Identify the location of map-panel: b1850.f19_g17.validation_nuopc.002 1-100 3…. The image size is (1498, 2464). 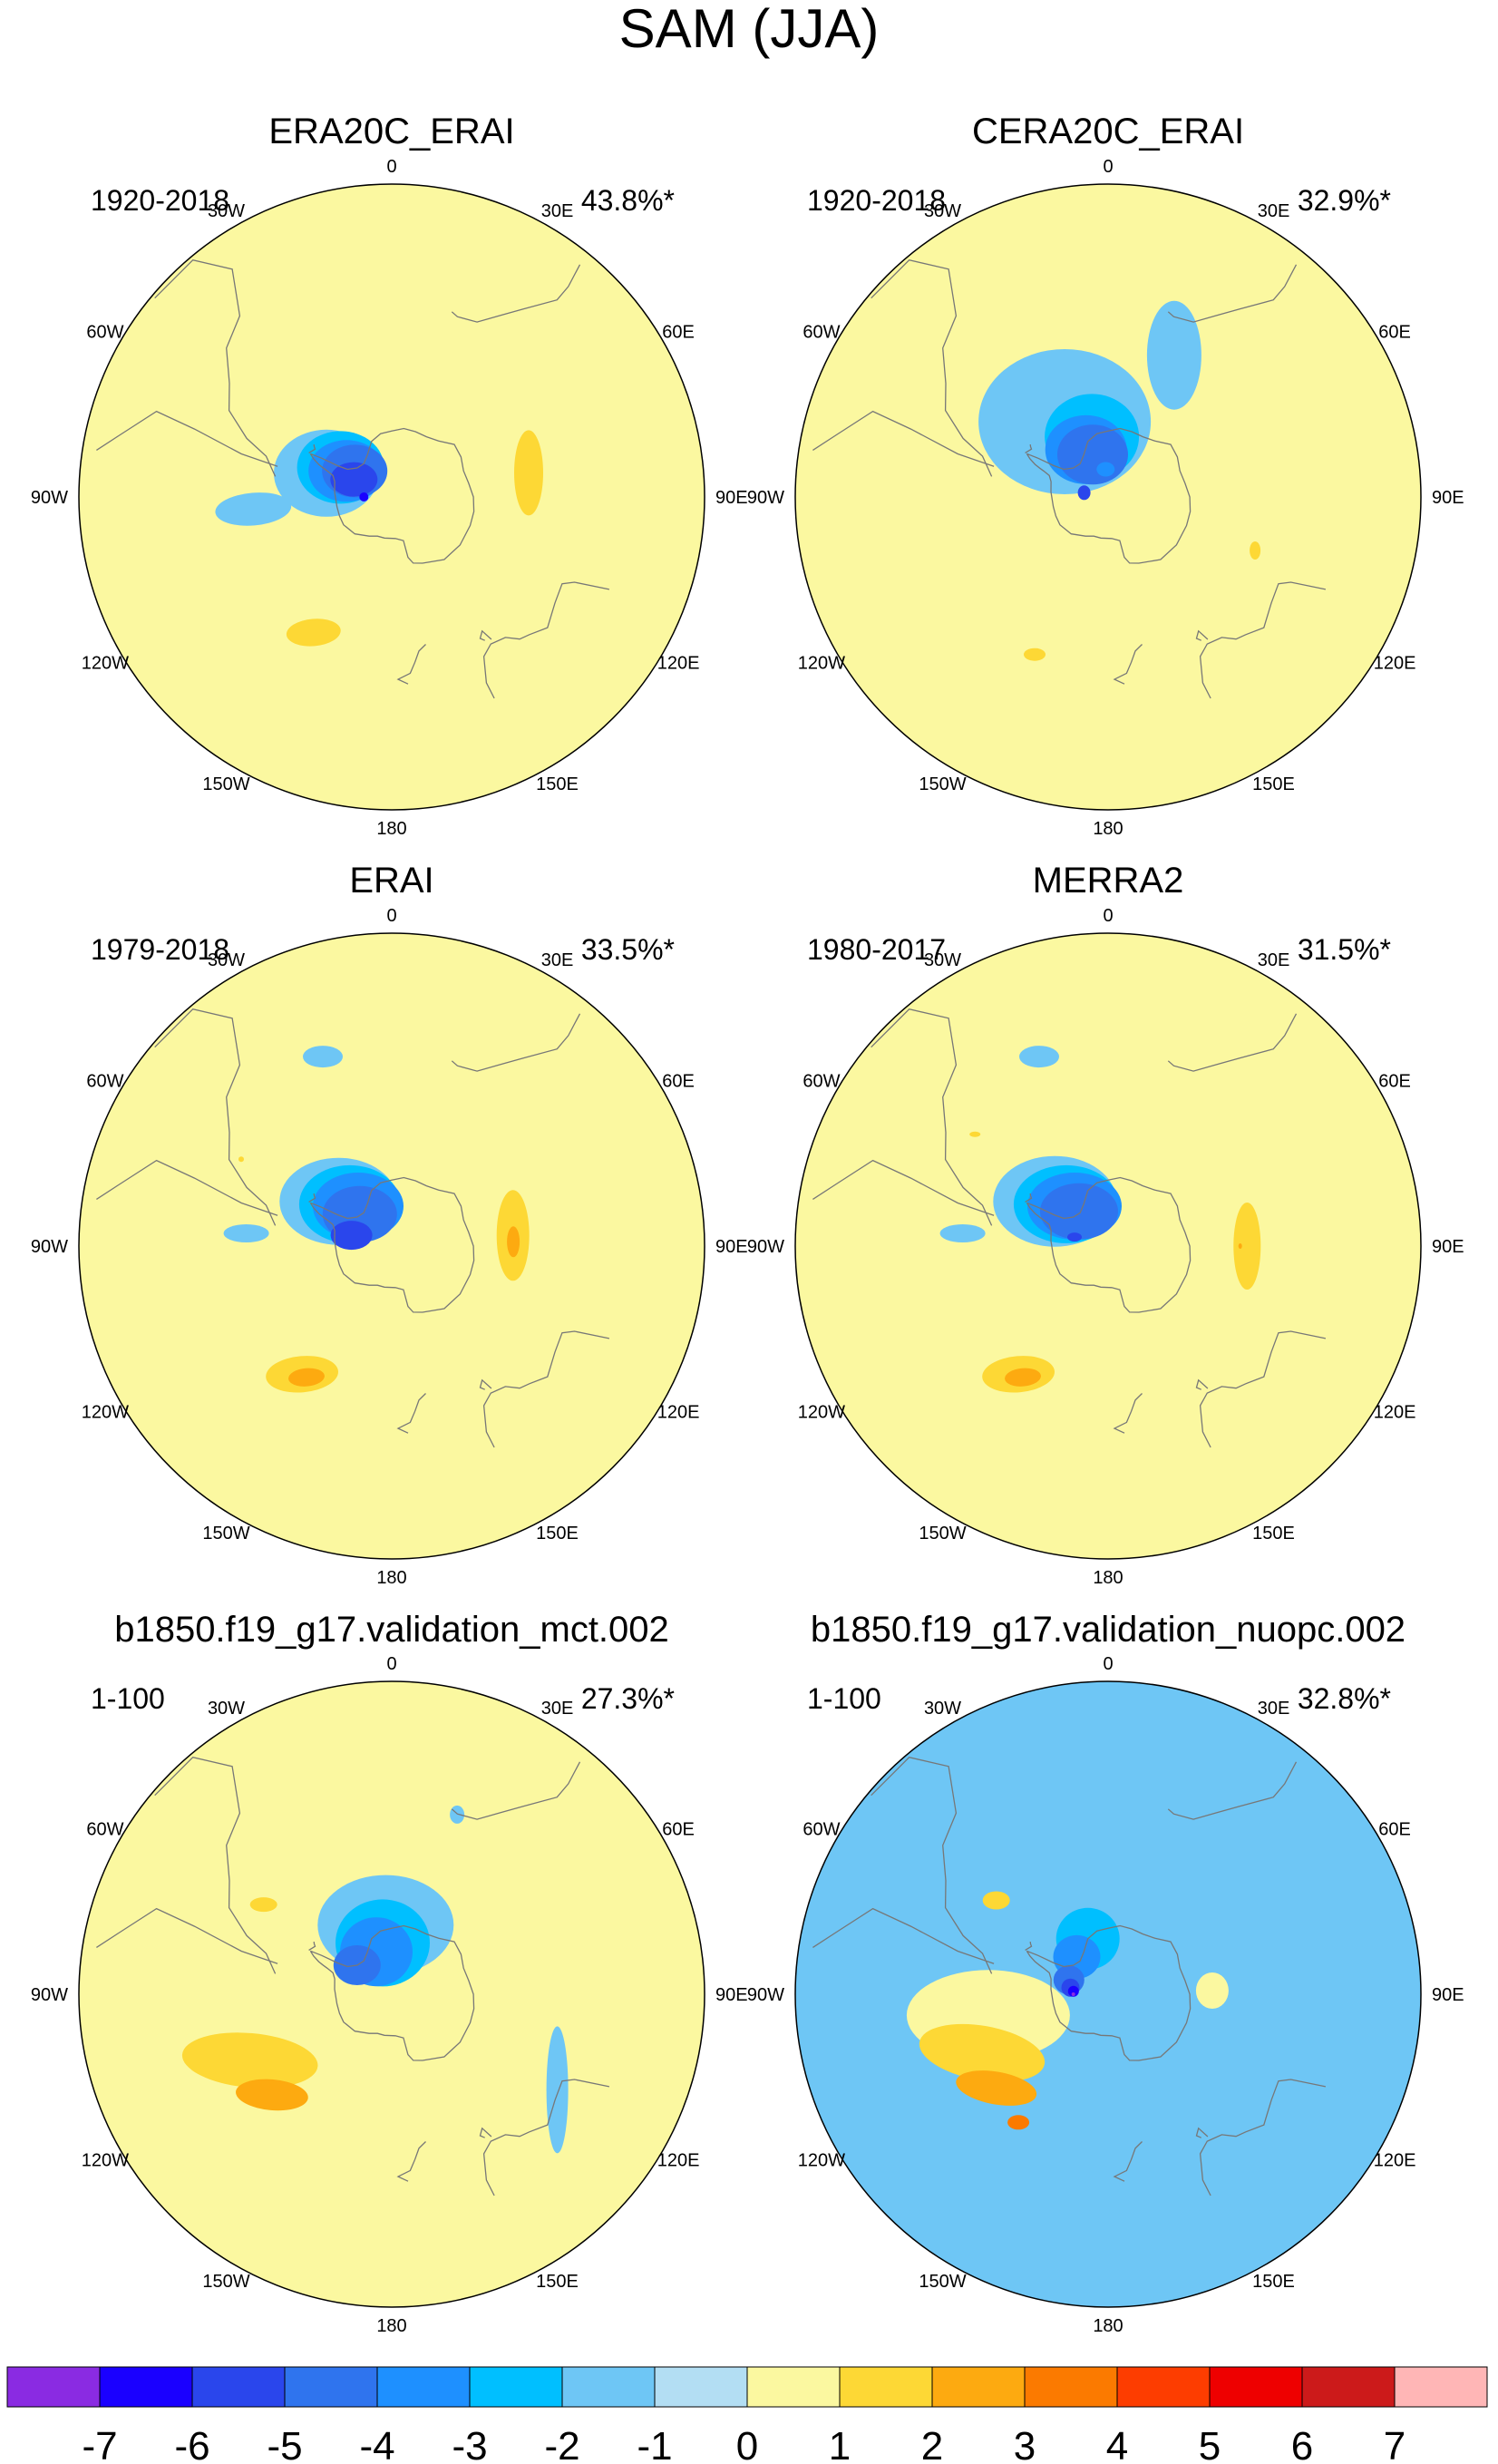
(1105, 1973).